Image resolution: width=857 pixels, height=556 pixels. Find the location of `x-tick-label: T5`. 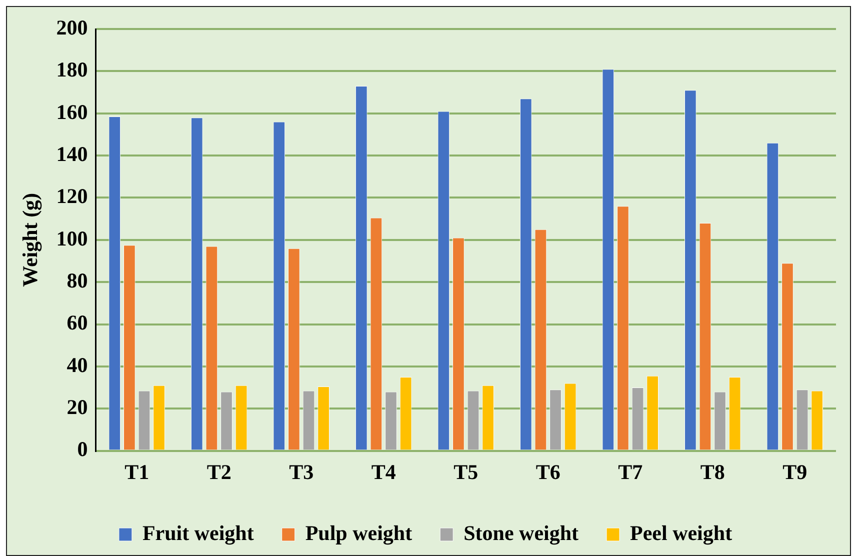

x-tick-label: T5 is located at coordinates (466, 472).